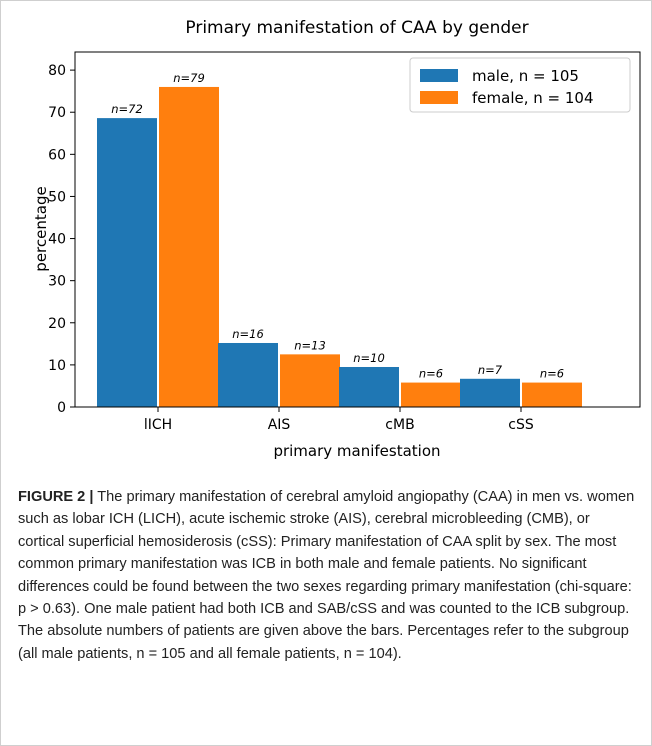 This screenshot has width=652, height=746. Describe the element at coordinates (279, 425) in the screenshot. I see `x-tick-label: AIS` at that location.